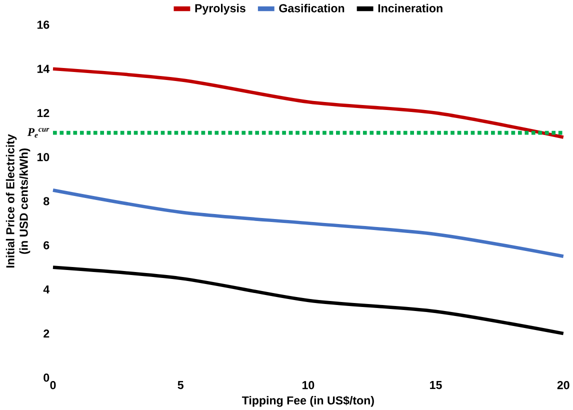 Image resolution: width=573 pixels, height=410 pixels. What do you see at coordinates (308, 401) in the screenshot?
I see `x-axis-title: Tipping Fee (in US$/ton)` at bounding box center [308, 401].